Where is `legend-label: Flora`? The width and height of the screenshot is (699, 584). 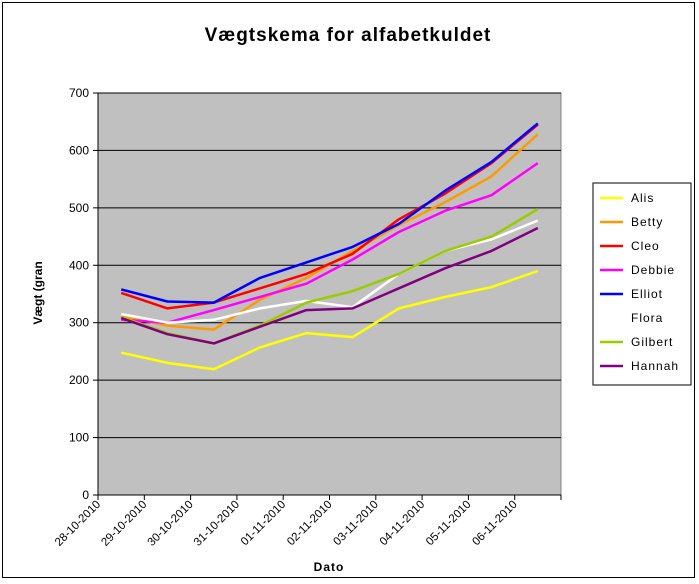
legend-label: Flora is located at coordinates (647, 318).